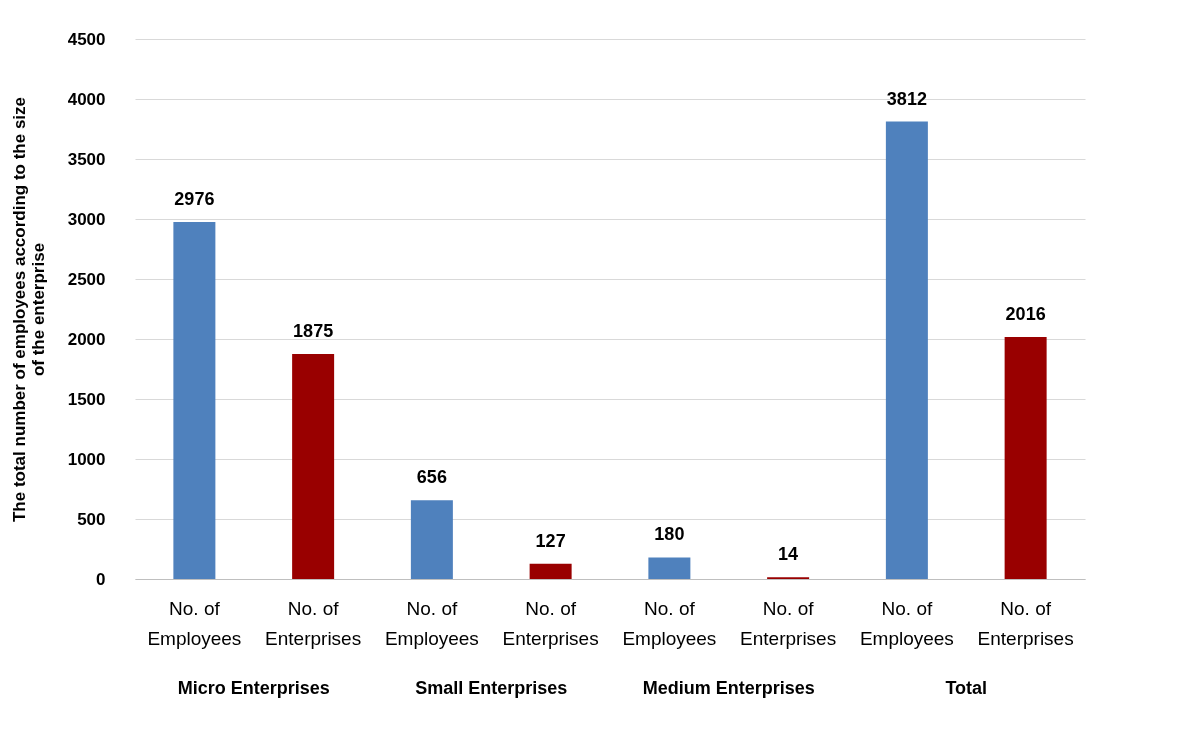 This screenshot has width=1203, height=733. I want to click on y-tick-label: 2000, so click(86, 339).